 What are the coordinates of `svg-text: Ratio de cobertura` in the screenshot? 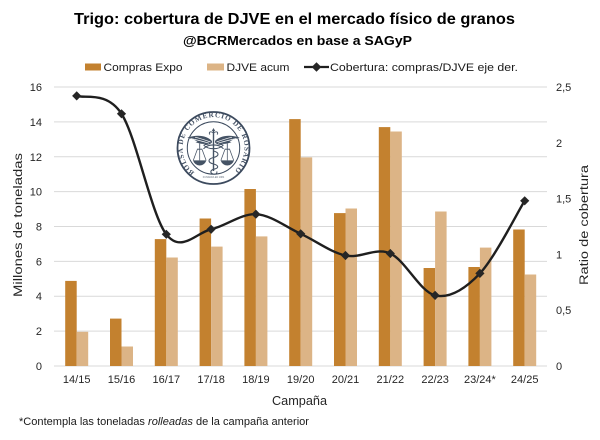 It's located at (585, 224).